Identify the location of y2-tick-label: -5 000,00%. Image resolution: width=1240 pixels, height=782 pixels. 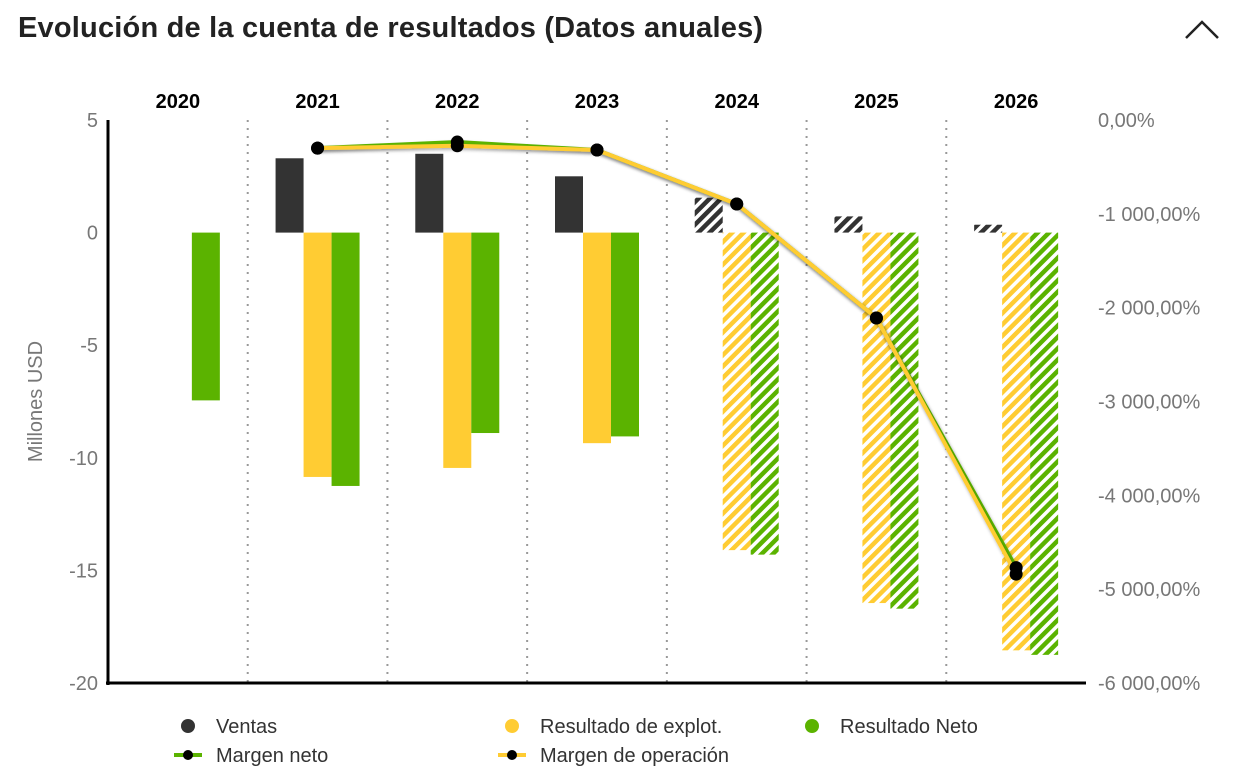
(1149, 590).